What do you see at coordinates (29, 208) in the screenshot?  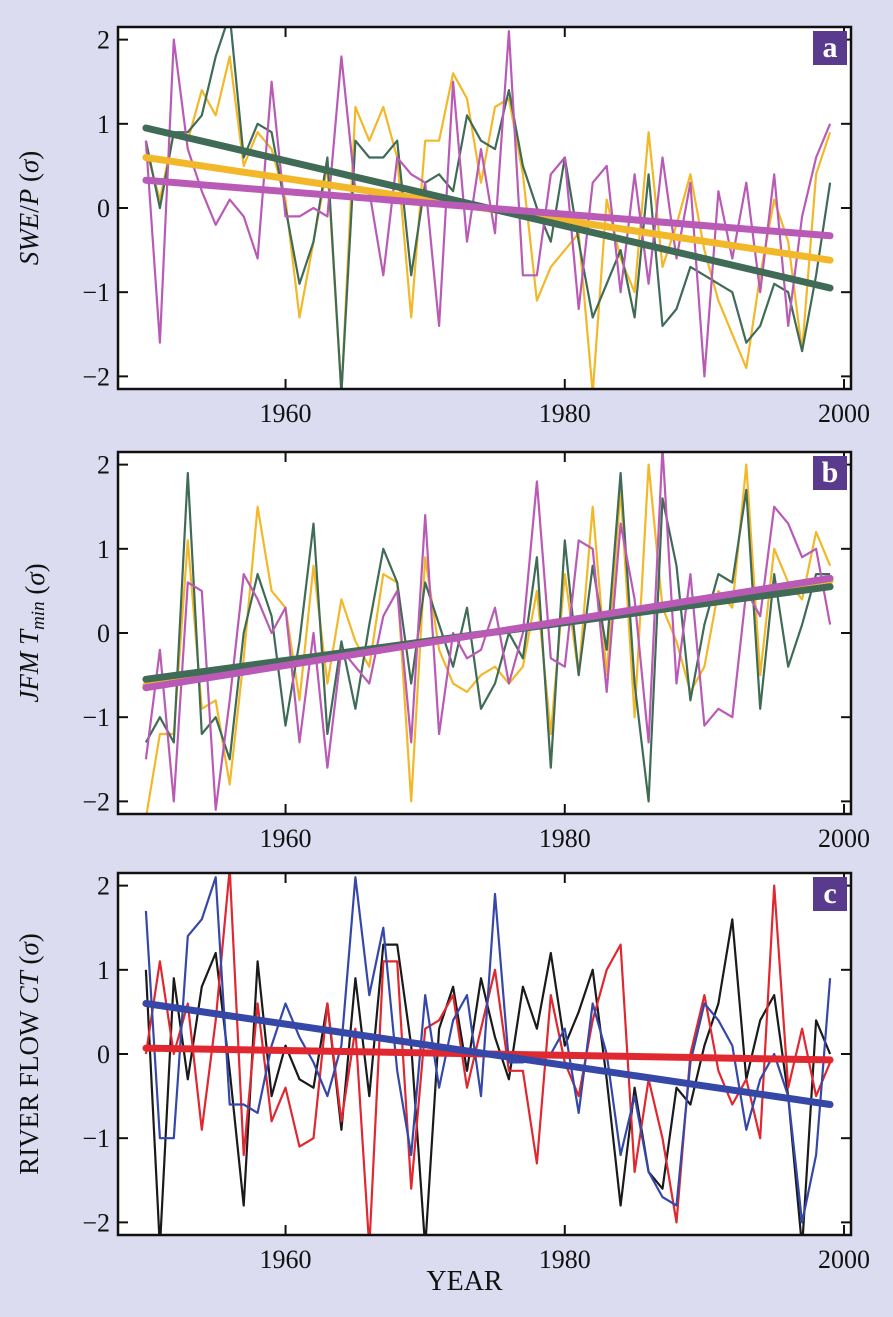 I see `y-axis-label: SWE/P (σ)` at bounding box center [29, 208].